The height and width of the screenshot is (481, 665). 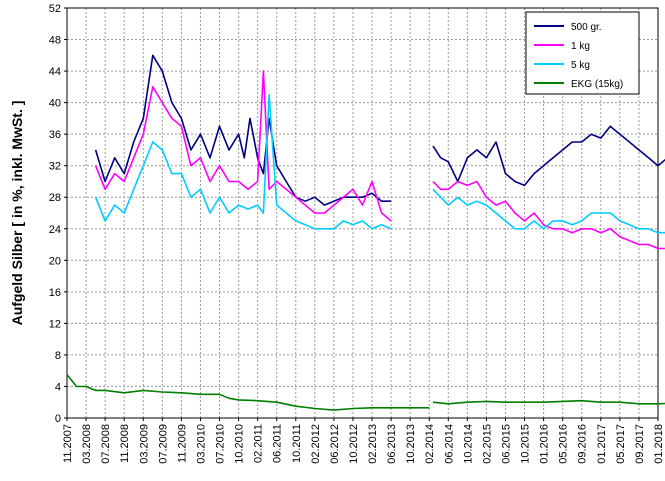 I want to click on x-tick-label: 02.2013, so click(x=373, y=444).